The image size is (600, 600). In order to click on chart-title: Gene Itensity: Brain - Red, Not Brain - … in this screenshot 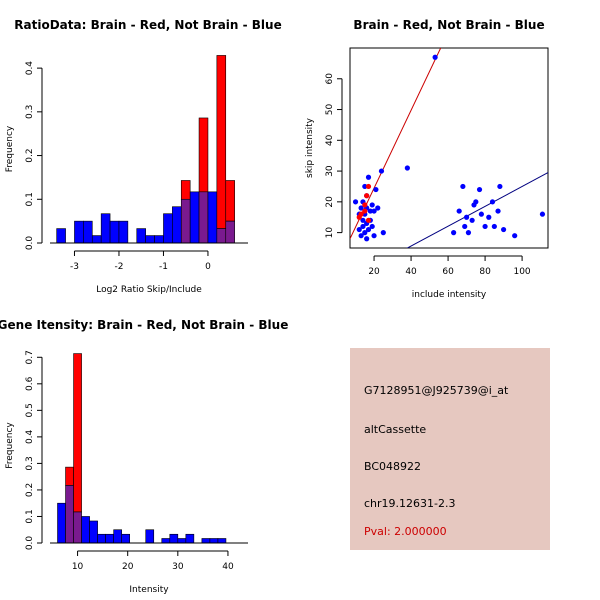, I will do `click(144, 325)`.